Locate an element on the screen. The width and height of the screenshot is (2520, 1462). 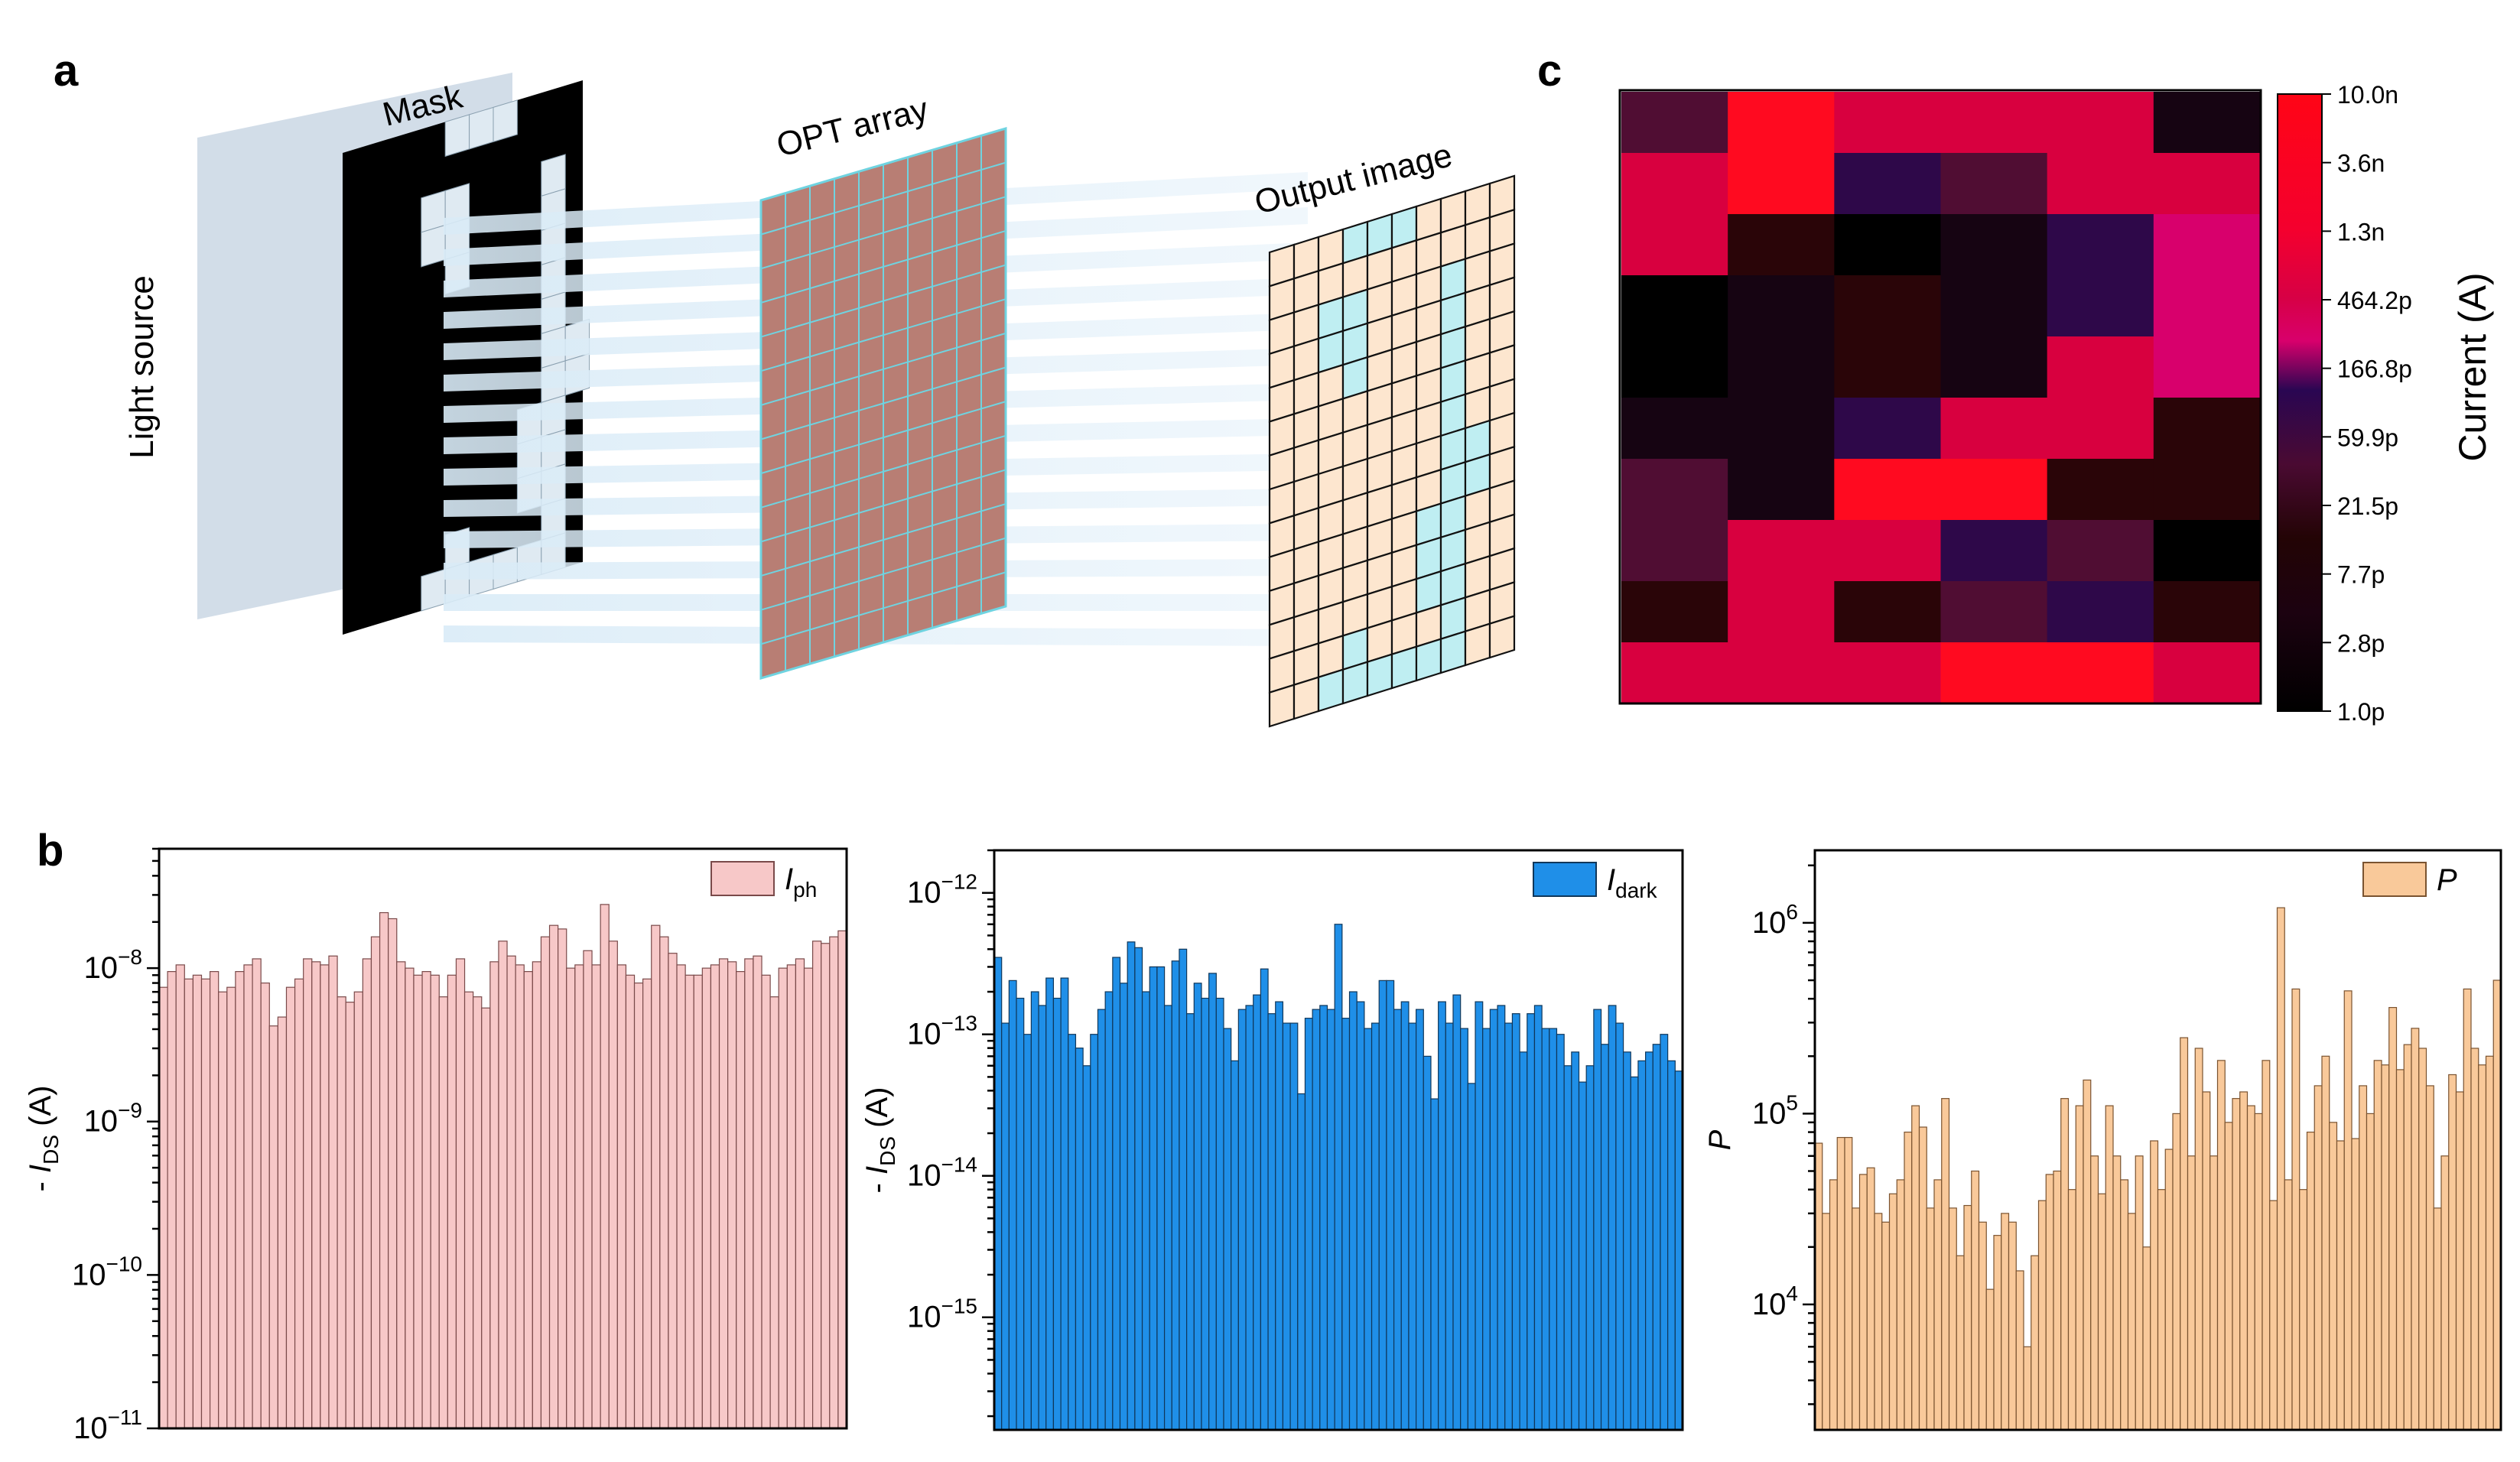
chart-iph: 10−11 10−10 10−9 10−8 - IDS (A) Iph is located at coordinates (436, 1146).